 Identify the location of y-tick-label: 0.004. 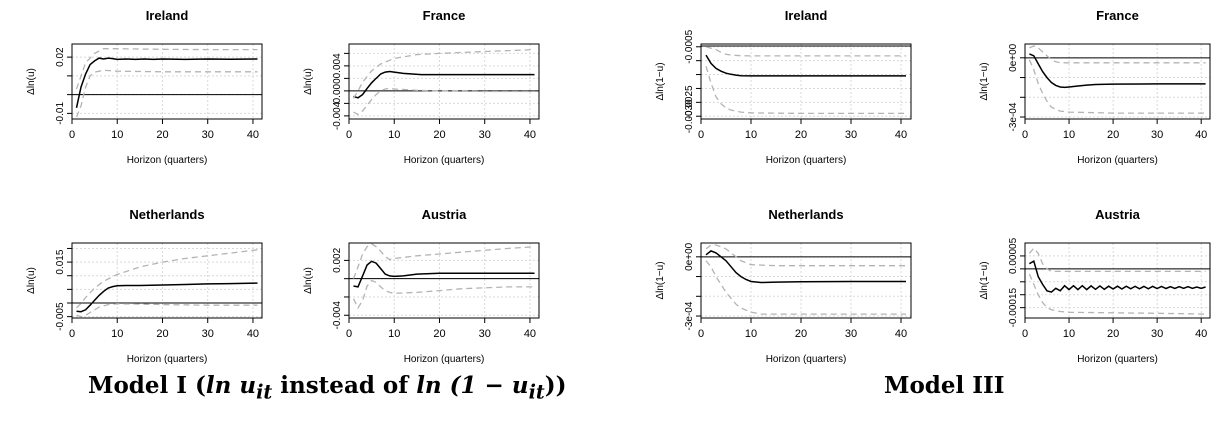
(337, 65).